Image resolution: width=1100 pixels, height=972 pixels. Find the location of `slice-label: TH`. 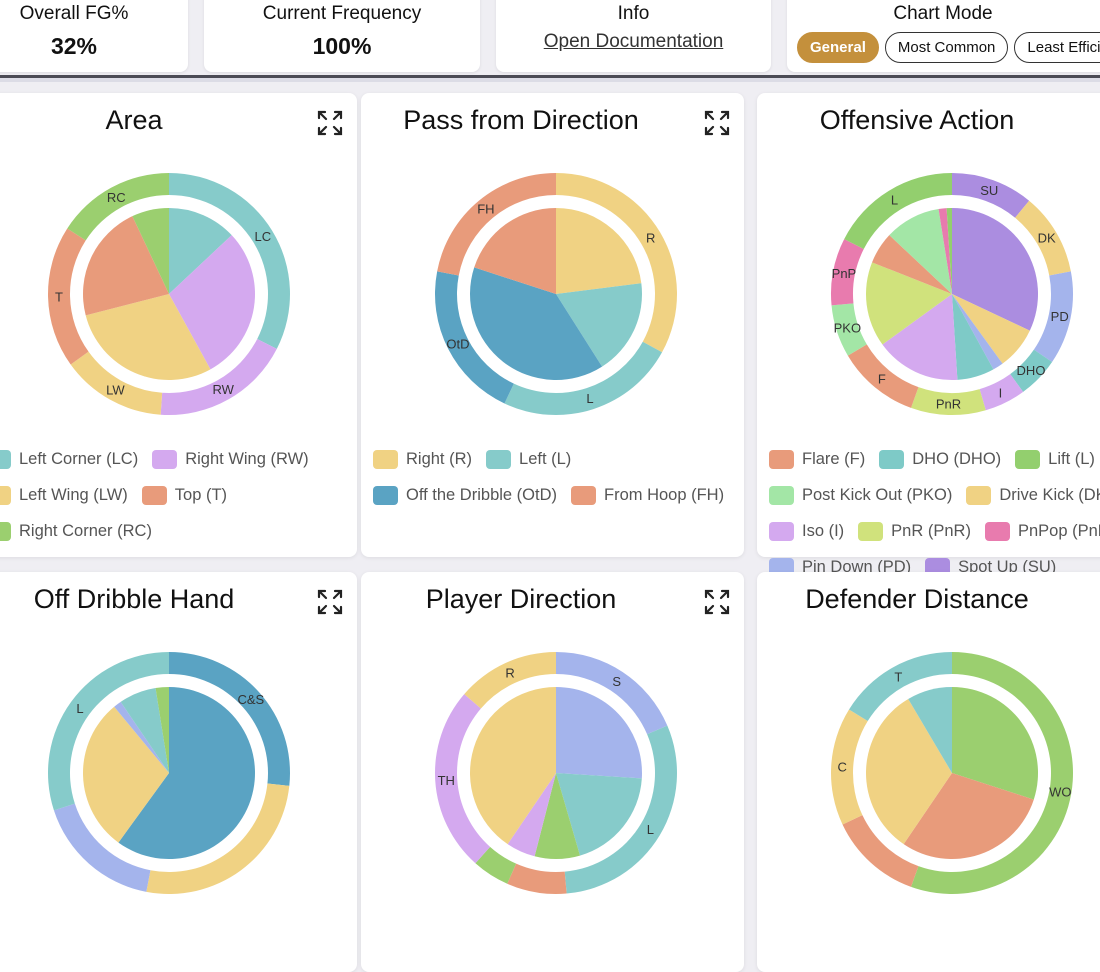

slice-label: TH is located at coordinates (446, 780).